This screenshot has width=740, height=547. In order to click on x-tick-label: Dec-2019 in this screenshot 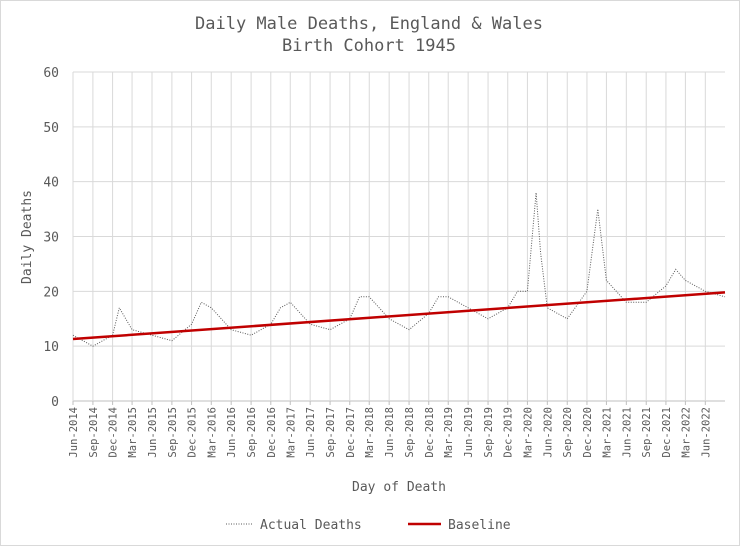, I will do `click(509, 432)`.